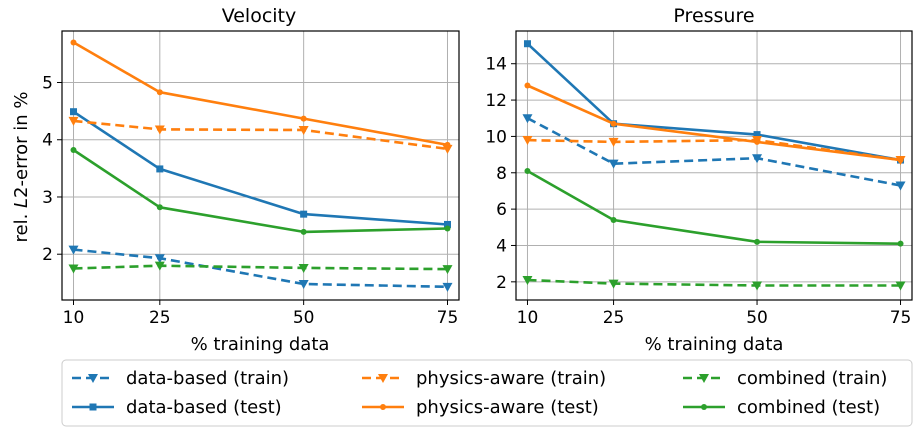 The width and height of the screenshot is (915, 429). Describe the element at coordinates (383, 407) in the screenshot. I see `legend-marker-physics-aware-test` at that location.